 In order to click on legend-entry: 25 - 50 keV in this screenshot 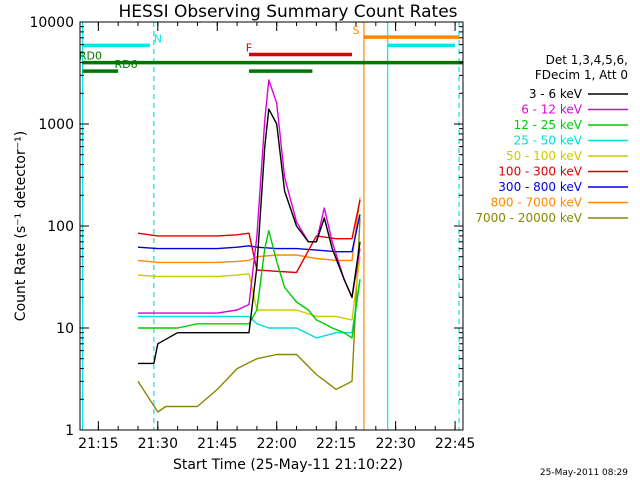, I will do `click(548, 141)`.